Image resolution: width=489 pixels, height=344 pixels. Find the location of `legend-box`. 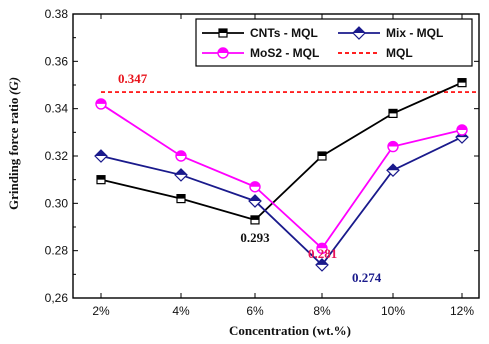

legend-box is located at coordinates (334, 42).